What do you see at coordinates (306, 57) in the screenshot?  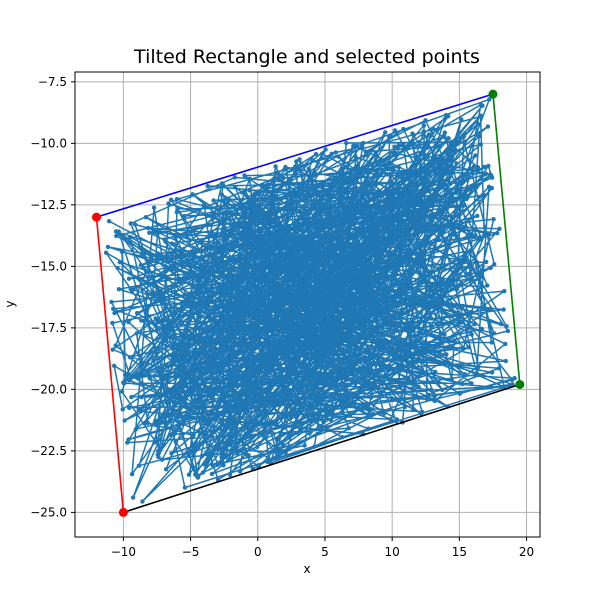 I see `chart-title: Tilted Rectangle and selected points` at bounding box center [306, 57].